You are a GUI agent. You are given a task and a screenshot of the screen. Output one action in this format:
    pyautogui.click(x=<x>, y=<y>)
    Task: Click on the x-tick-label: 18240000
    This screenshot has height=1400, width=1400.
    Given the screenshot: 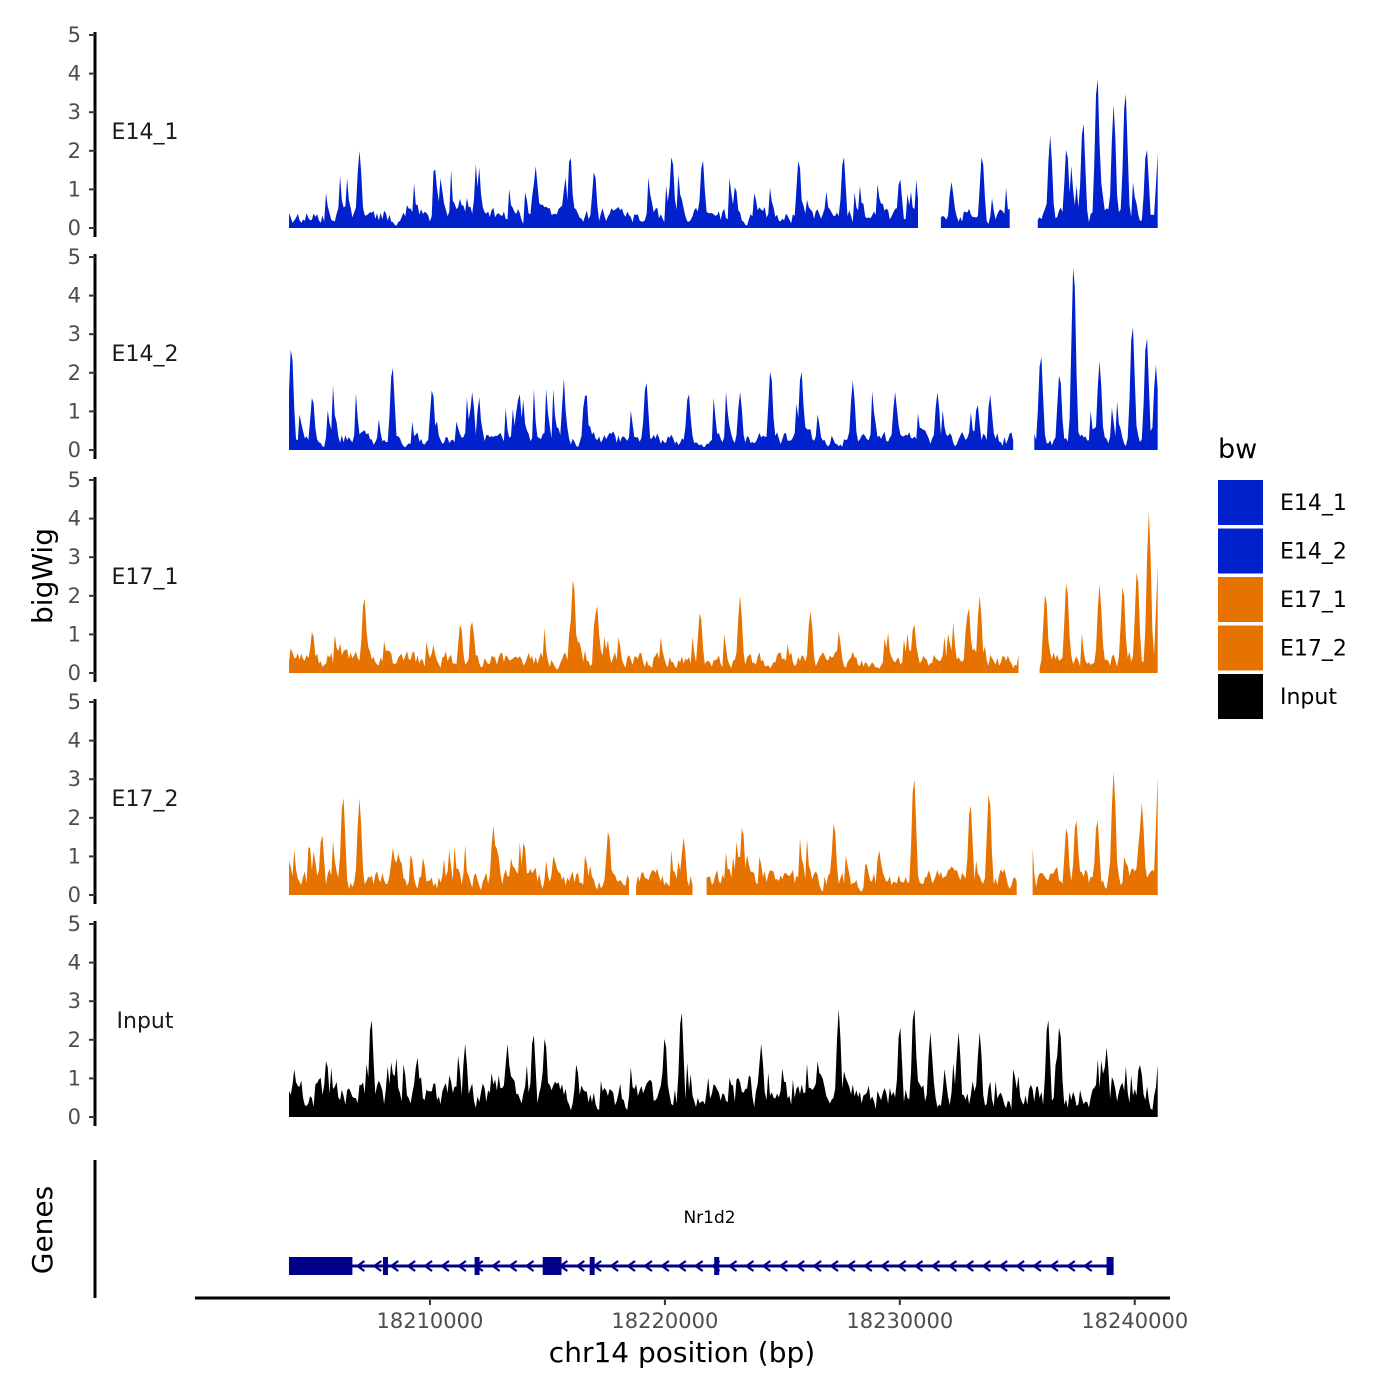 What is the action you would take?
    pyautogui.click(x=1134, y=1321)
    